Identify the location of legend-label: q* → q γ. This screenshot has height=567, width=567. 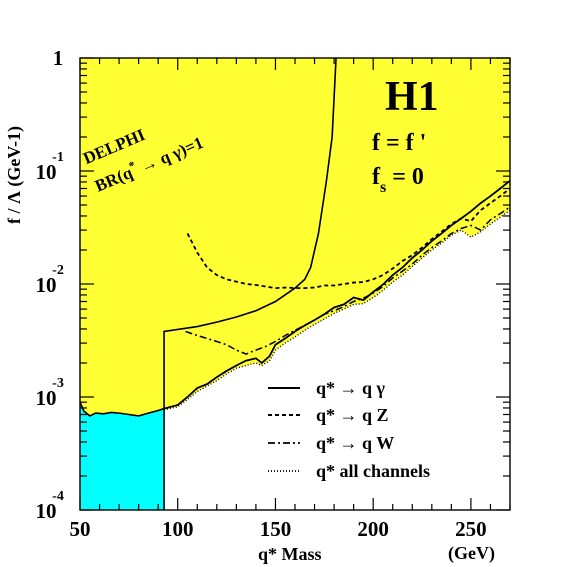
(351, 388).